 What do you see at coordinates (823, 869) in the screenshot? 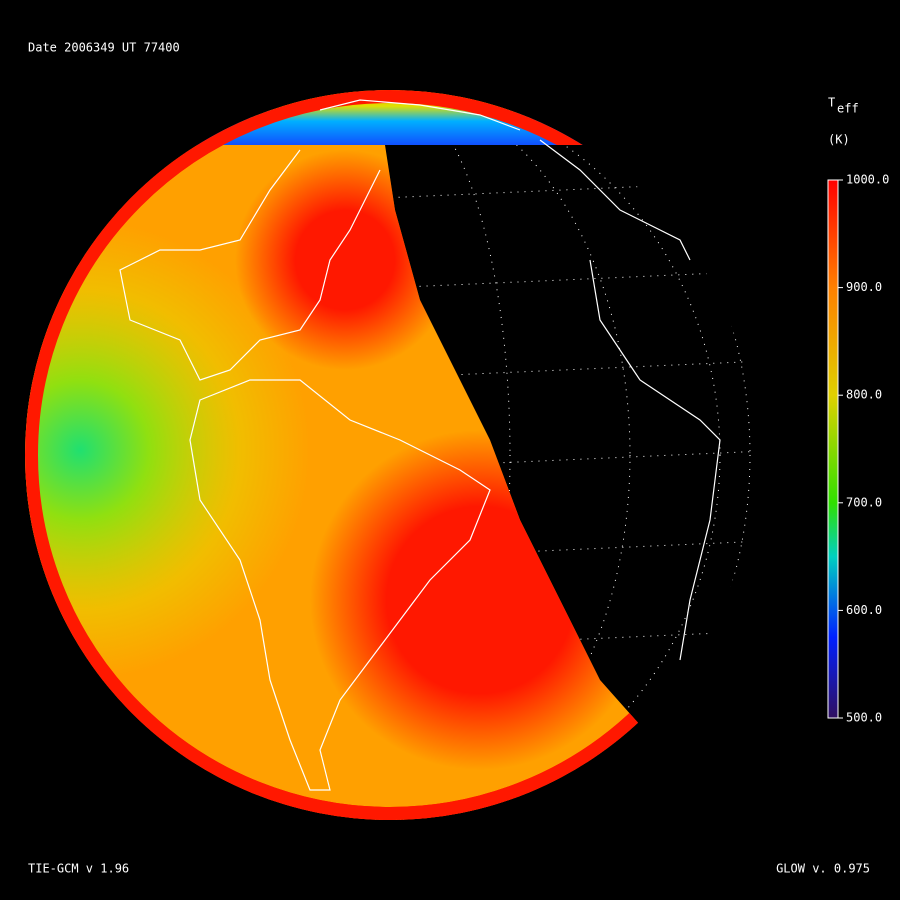
I see `footer-right: GLOW v. 0.975` at bounding box center [823, 869].